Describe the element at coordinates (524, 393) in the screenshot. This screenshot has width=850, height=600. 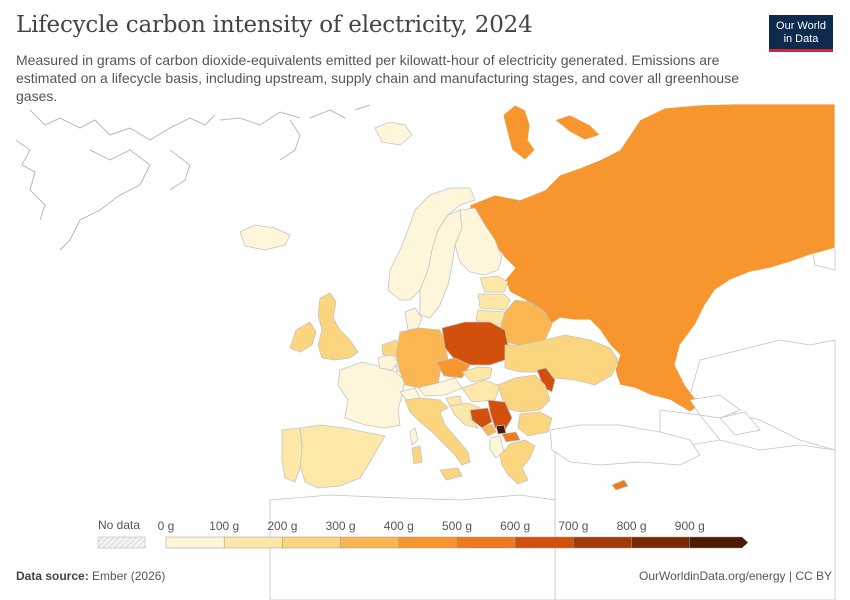
I see `region-romania` at that location.